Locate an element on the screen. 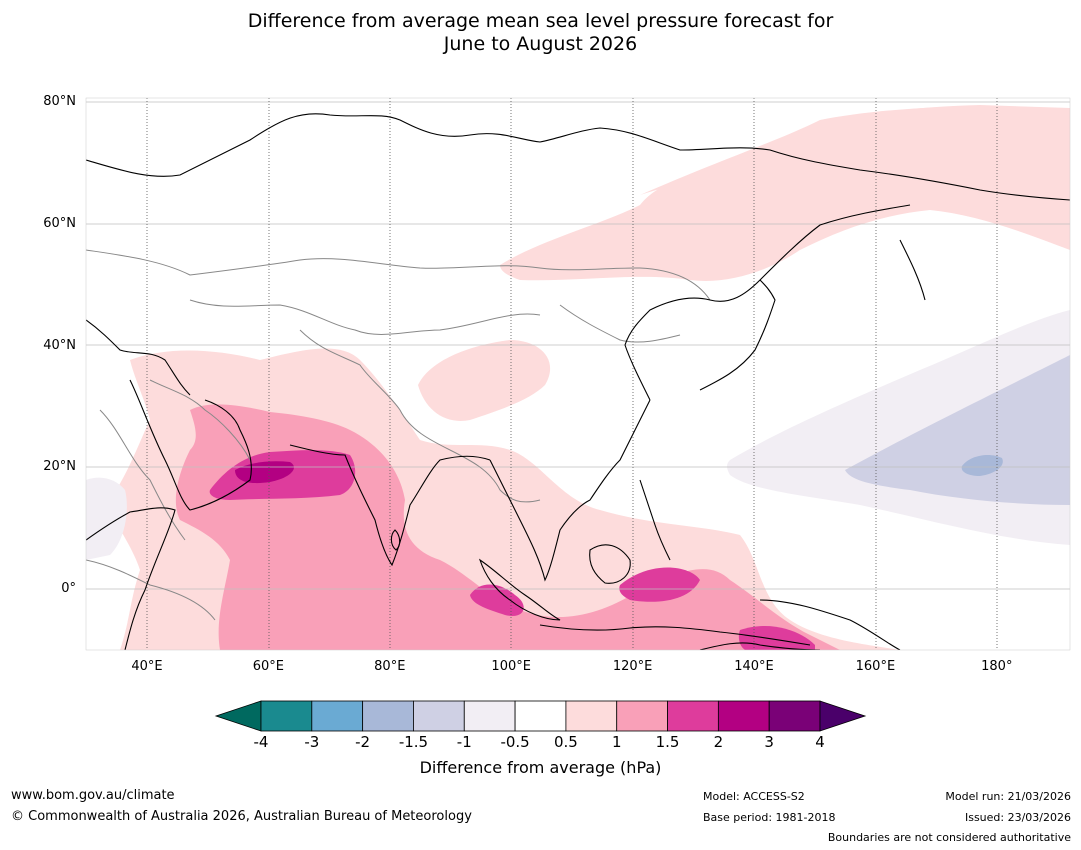 This screenshot has height=850, width=1081. colorbar-over-arrow is located at coordinates (843, 716).